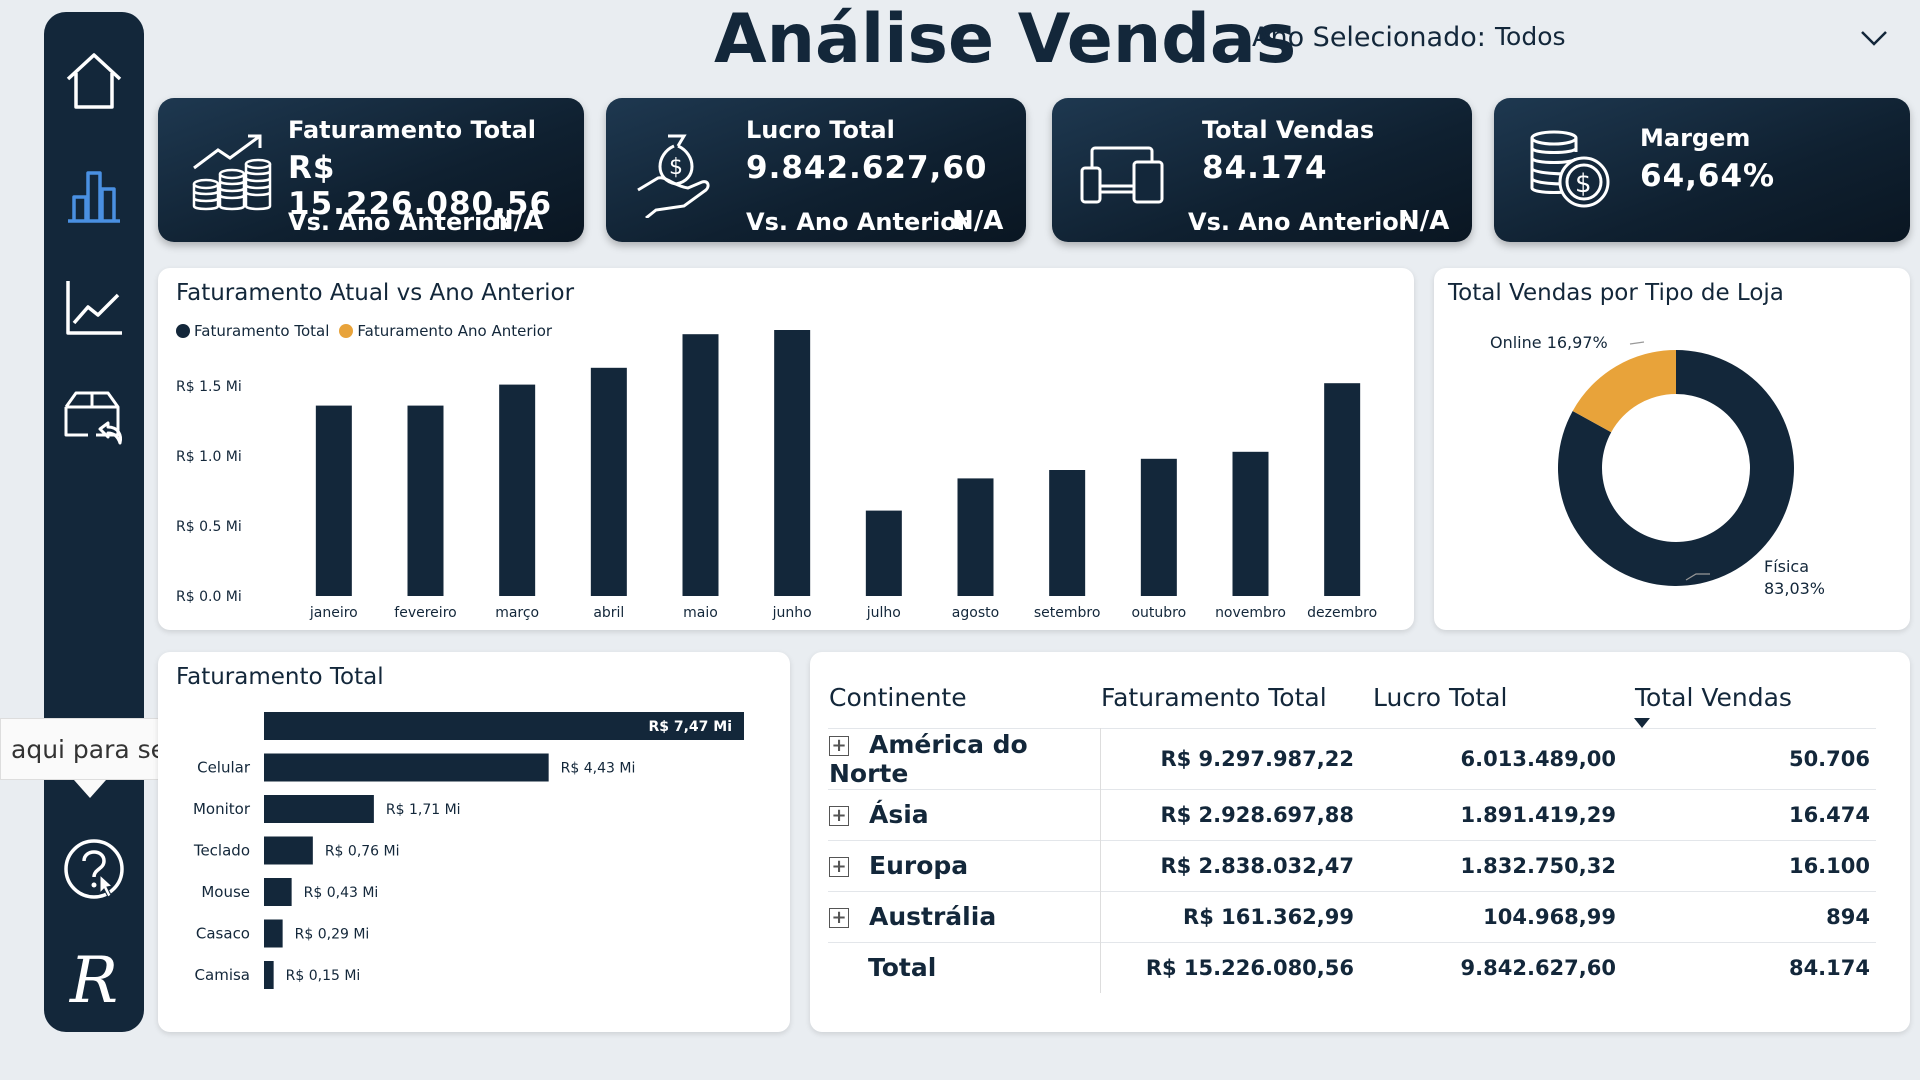  What do you see at coordinates (964, 758) in the screenshot?
I see `continent-cell: + América do Norte` at bounding box center [964, 758].